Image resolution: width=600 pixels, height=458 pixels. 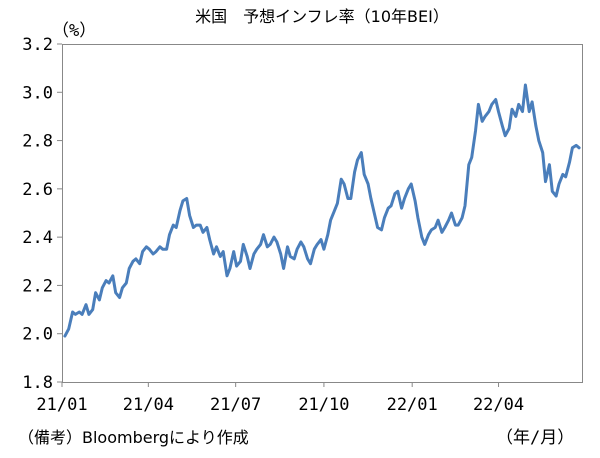 What do you see at coordinates (322, 16) in the screenshot?
I see `chart-title: 米国 予想インフレ率（10年BEI）` at bounding box center [322, 16].